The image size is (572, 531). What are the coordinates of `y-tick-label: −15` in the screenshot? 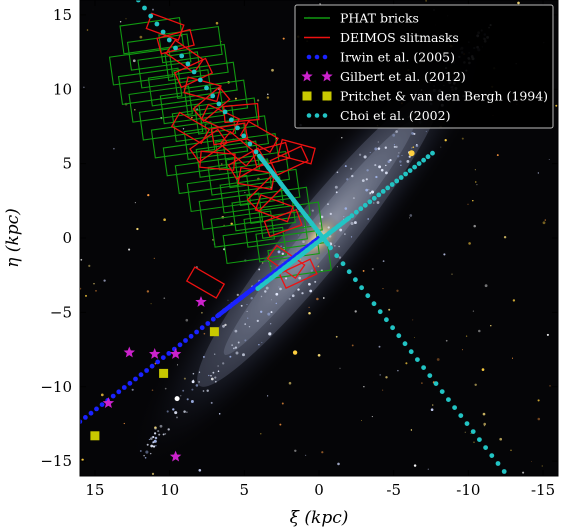 It's located at (56, 461).